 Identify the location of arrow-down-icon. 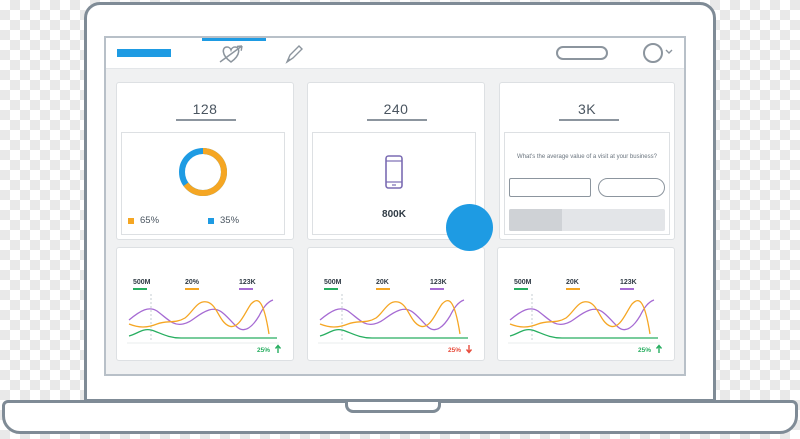
(469, 349).